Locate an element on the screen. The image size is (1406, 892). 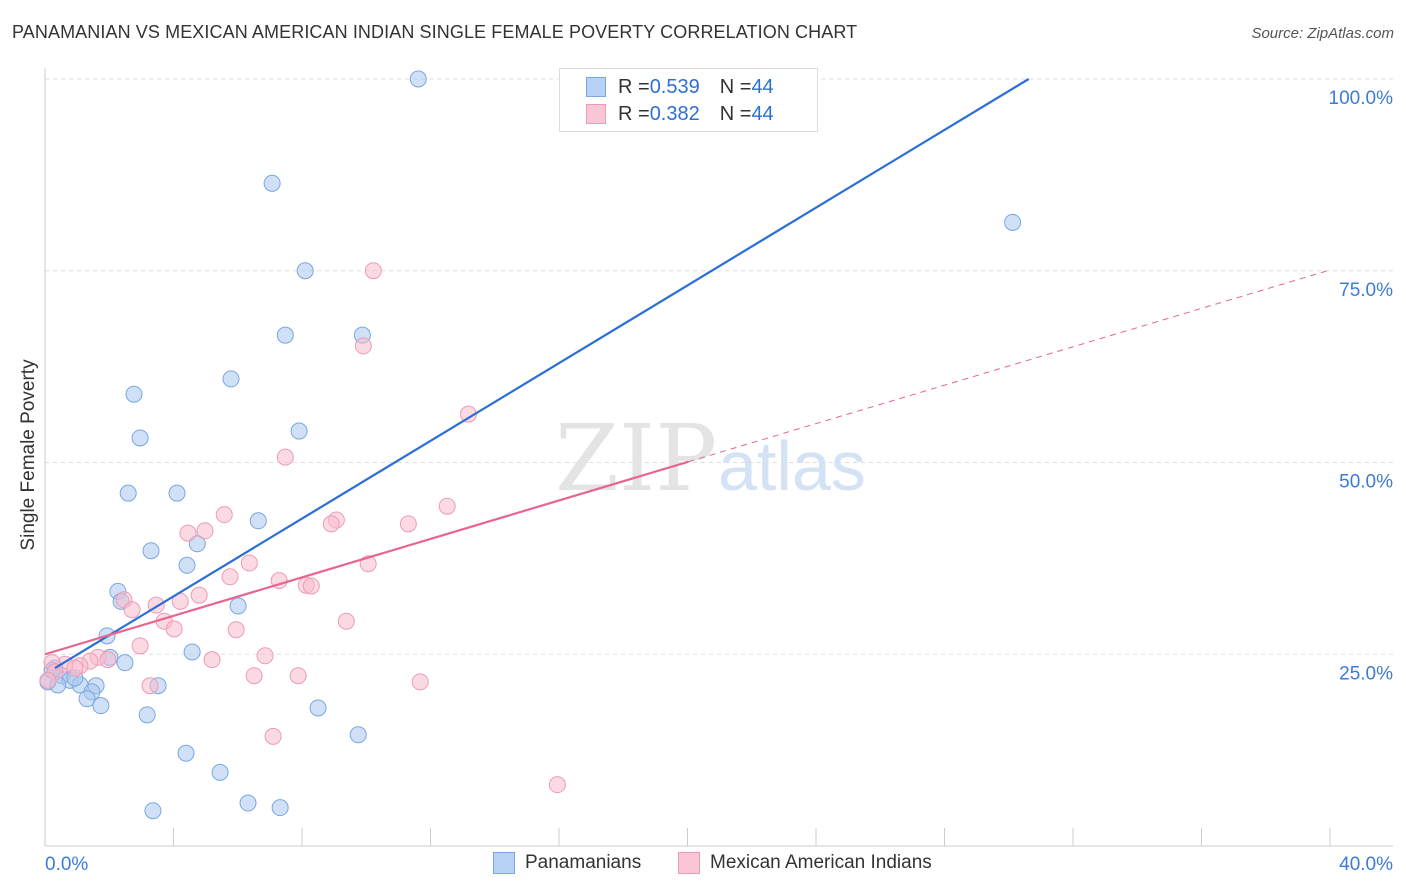
y-tick-label: 75.0% is located at coordinates (1366, 290).